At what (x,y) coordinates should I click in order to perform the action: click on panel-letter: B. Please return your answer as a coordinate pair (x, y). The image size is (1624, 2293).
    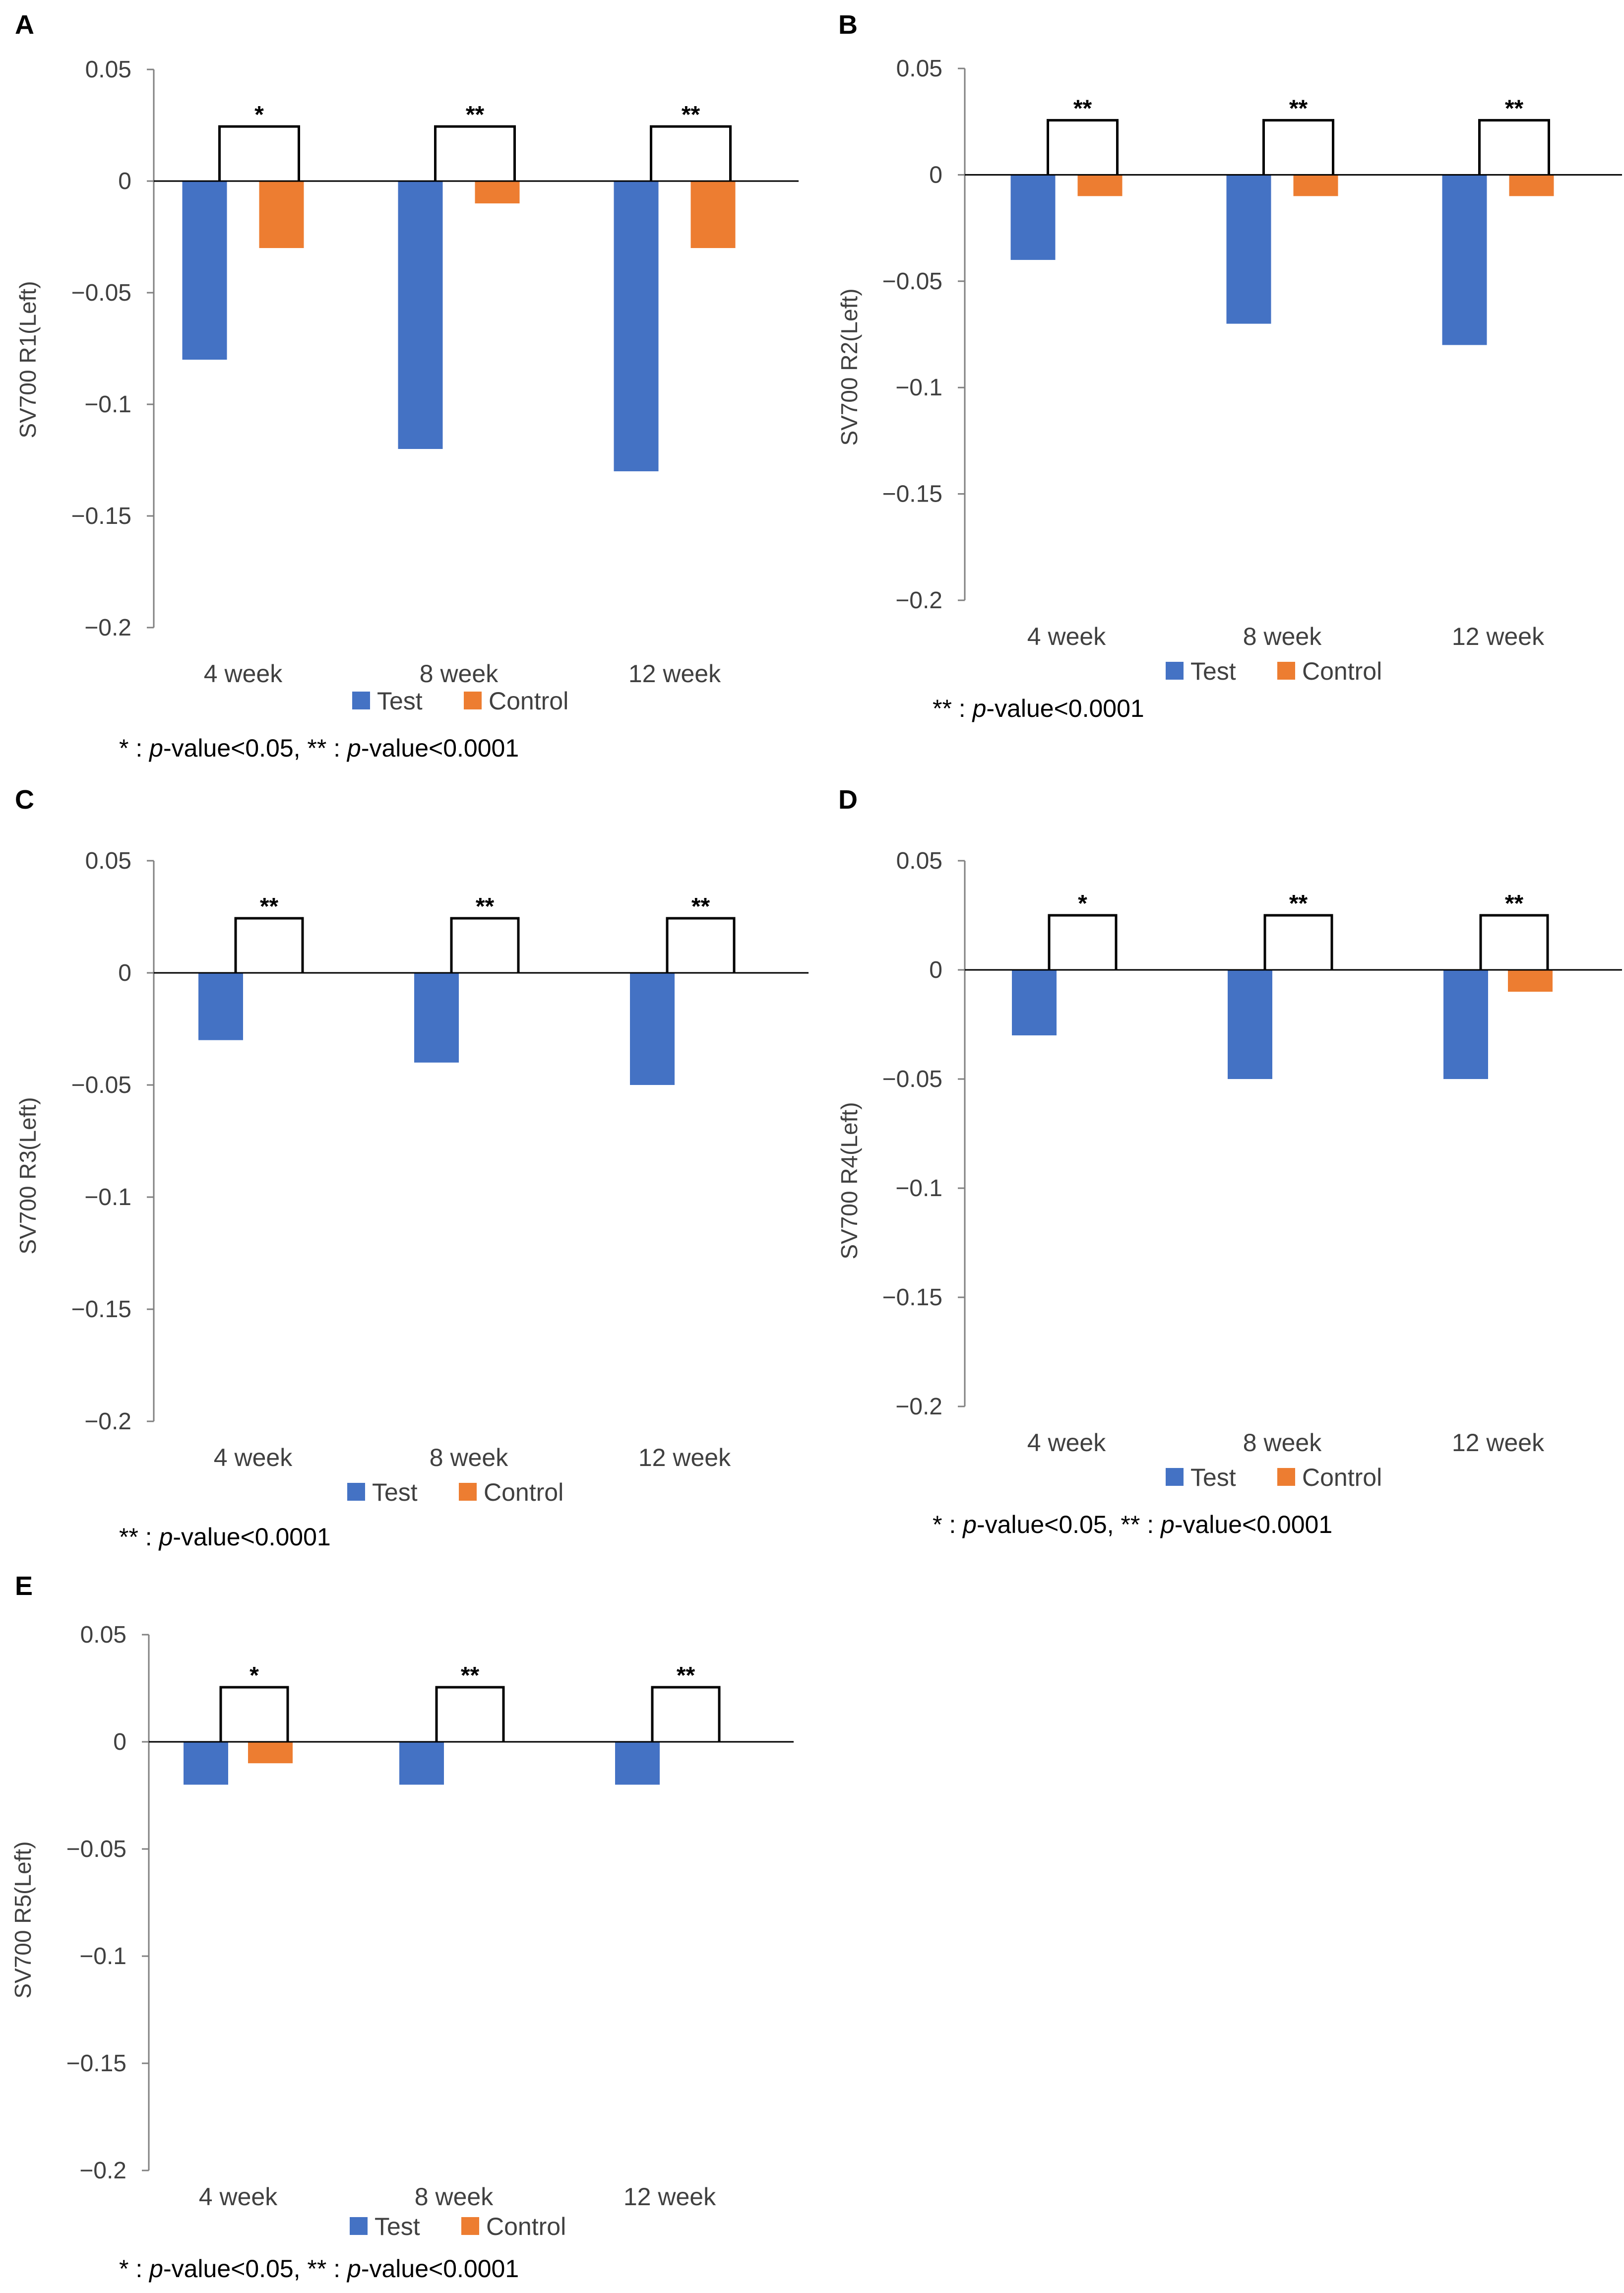
    Looking at the image, I should click on (848, 25).